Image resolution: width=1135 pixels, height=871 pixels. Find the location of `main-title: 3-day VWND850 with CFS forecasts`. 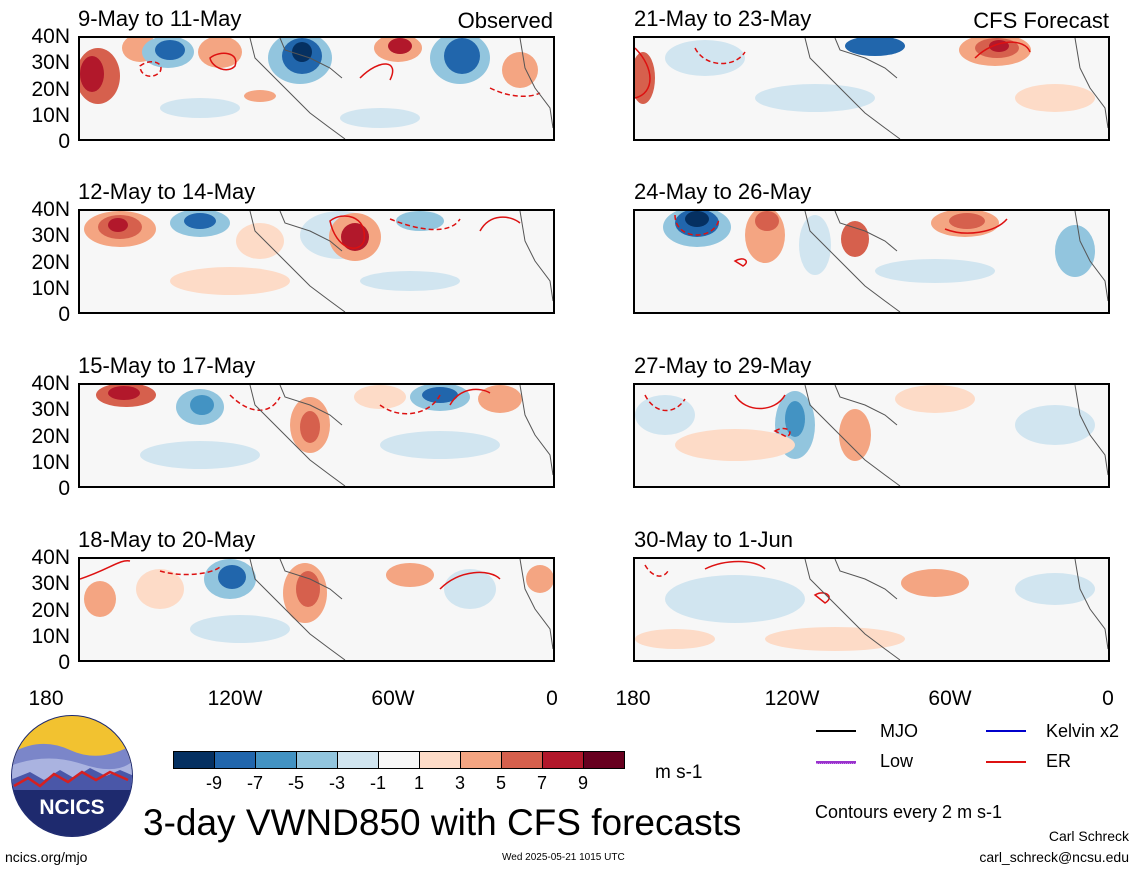

main-title: 3-day VWND850 with CFS forecasts is located at coordinates (442, 822).